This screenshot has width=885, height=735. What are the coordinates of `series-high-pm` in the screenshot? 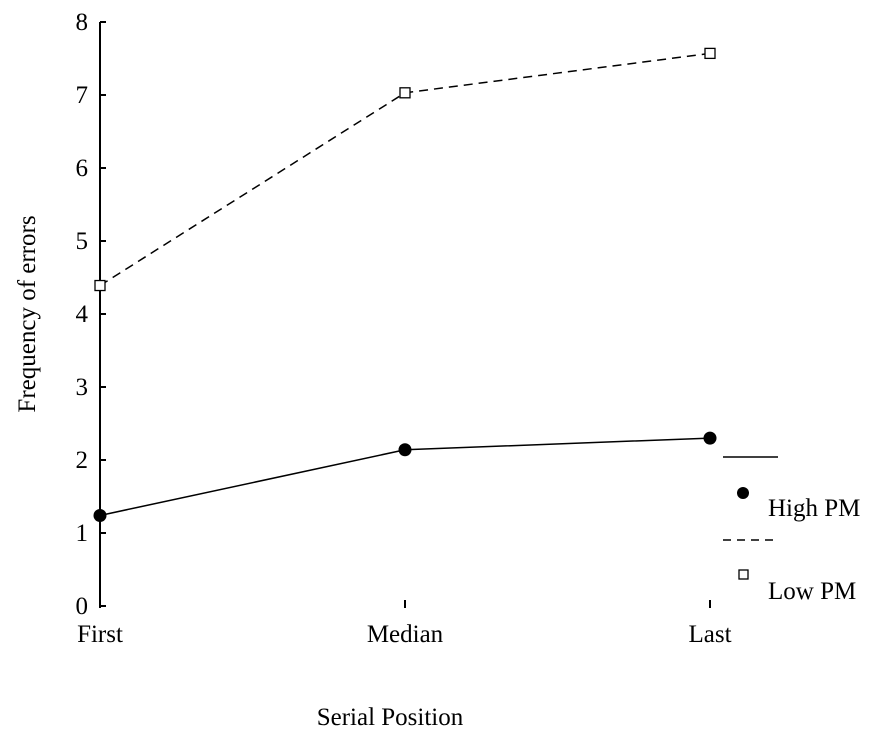 It's located at (405, 476).